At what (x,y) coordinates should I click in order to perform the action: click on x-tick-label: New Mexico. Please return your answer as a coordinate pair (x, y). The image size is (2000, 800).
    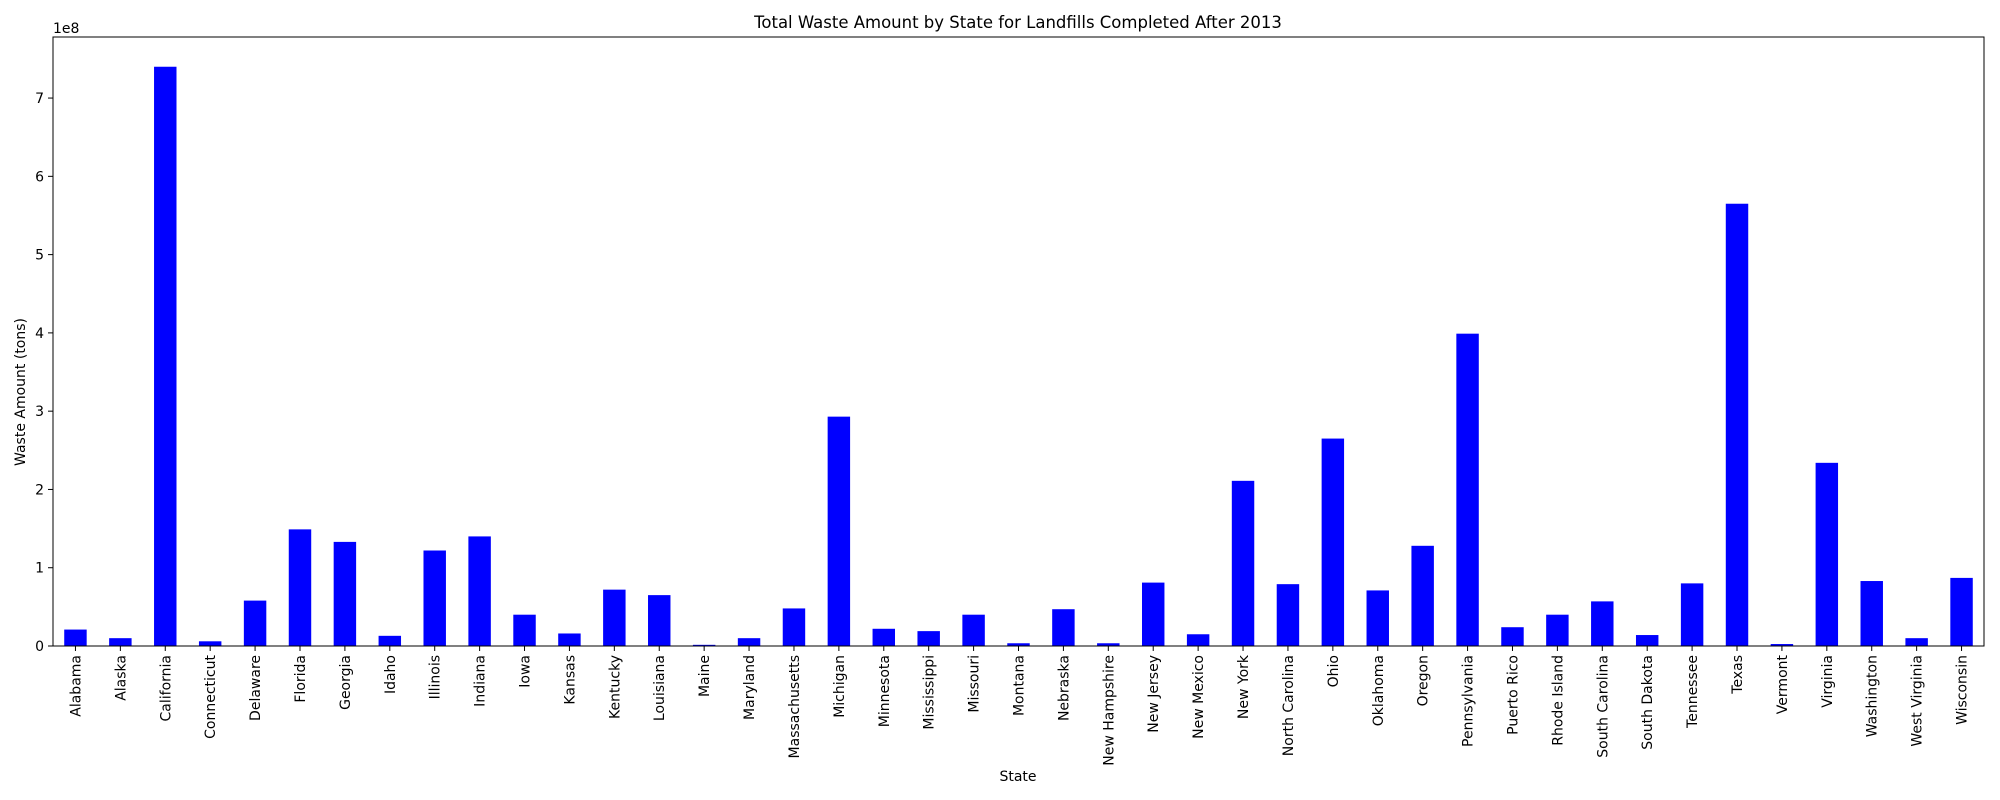
    Looking at the image, I should click on (1199, 697).